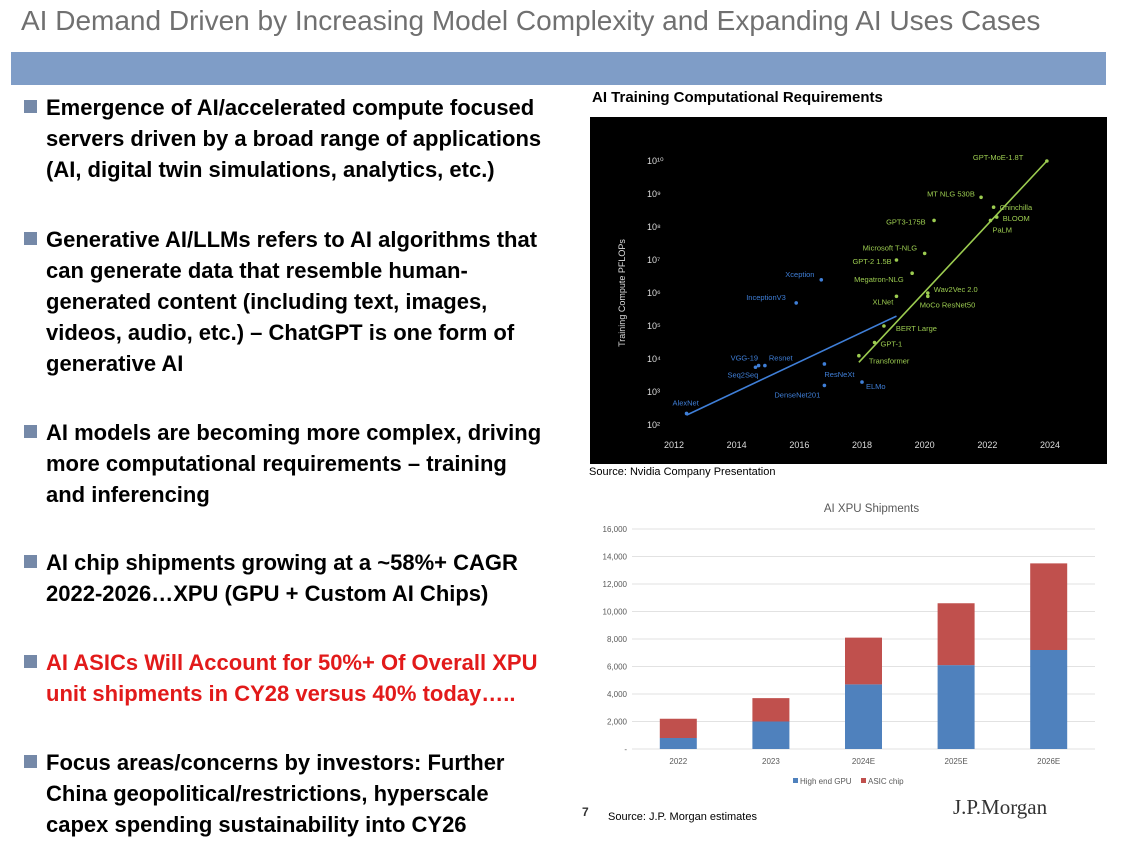  Describe the element at coordinates (742, 374) in the screenshot. I see `point-label: Seq2Seq` at that location.